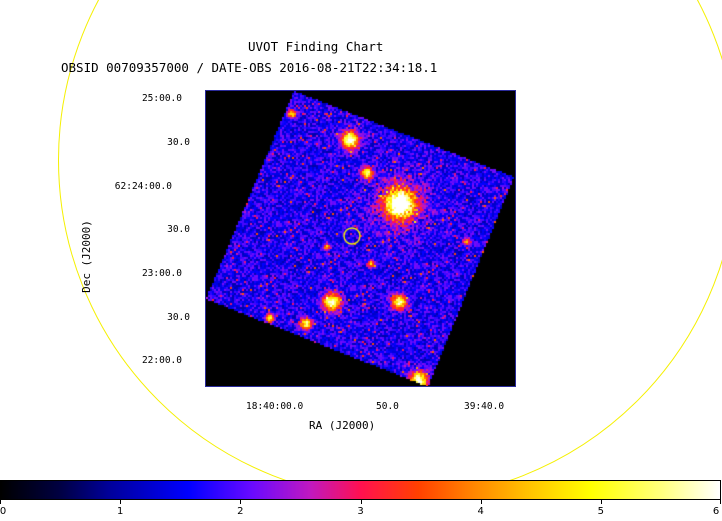 Image resolution: width=722 pixels, height=521 pixels. What do you see at coordinates (86, 256) in the screenshot?
I see `y-axis-label: Dec (J2000)` at bounding box center [86, 256].